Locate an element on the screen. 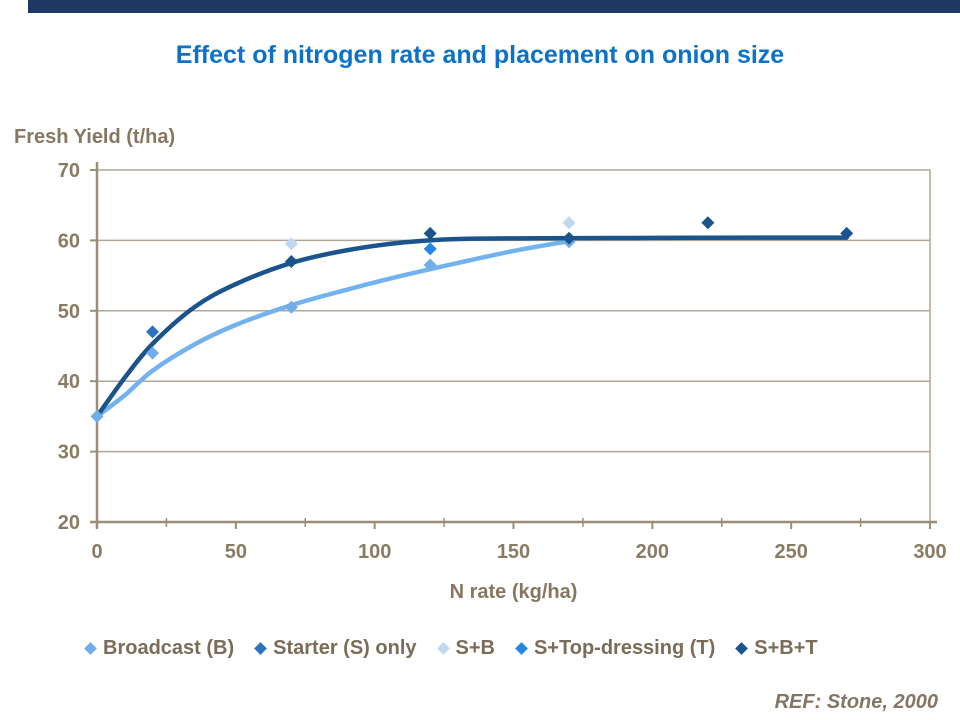 This screenshot has height=720, width=960. y-tick-label: 50 is located at coordinates (69, 312).